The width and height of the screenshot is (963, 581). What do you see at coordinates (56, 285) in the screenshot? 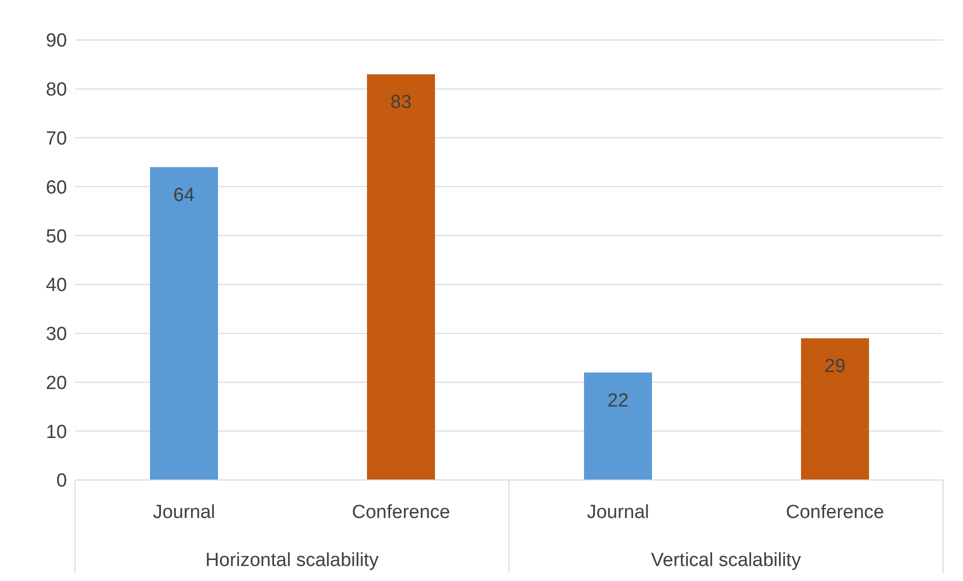
I see `y-tick-label: 40` at bounding box center [56, 285].